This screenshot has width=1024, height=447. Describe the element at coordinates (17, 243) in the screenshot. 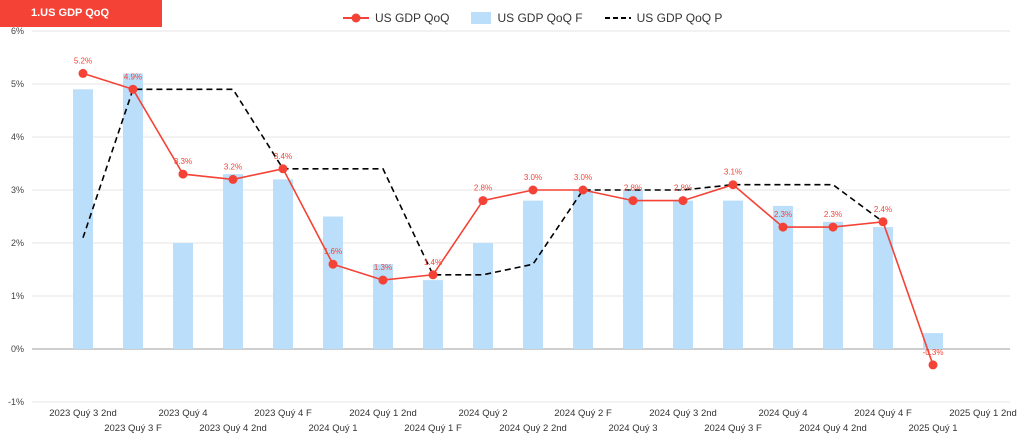

I see `y-tick-label: 2%` at that location.